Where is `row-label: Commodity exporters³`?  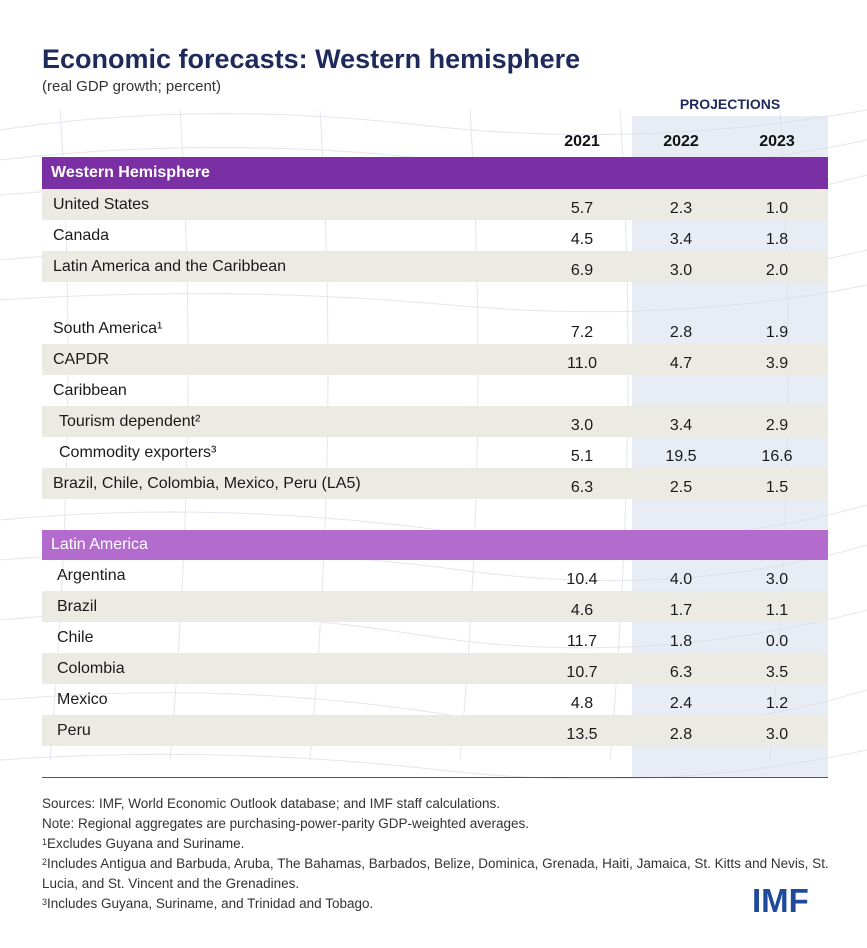 row-label: Commodity exporters³ is located at coordinates (138, 452).